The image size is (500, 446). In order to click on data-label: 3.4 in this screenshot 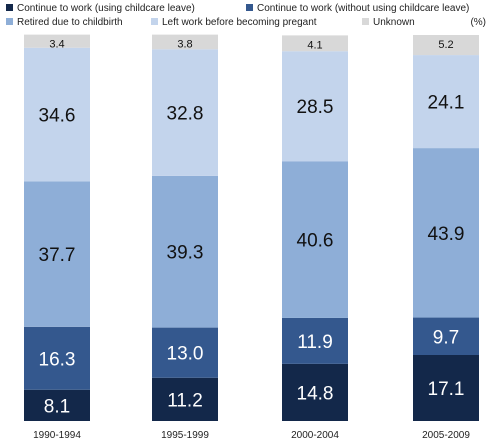, I will do `click(56, 45)`.